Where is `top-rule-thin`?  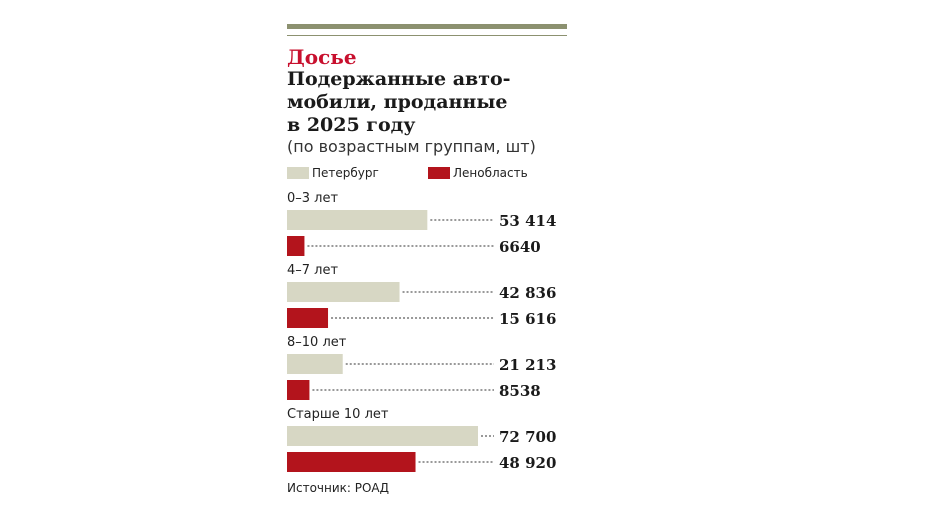
top-rule-thin is located at coordinates (427, 35).